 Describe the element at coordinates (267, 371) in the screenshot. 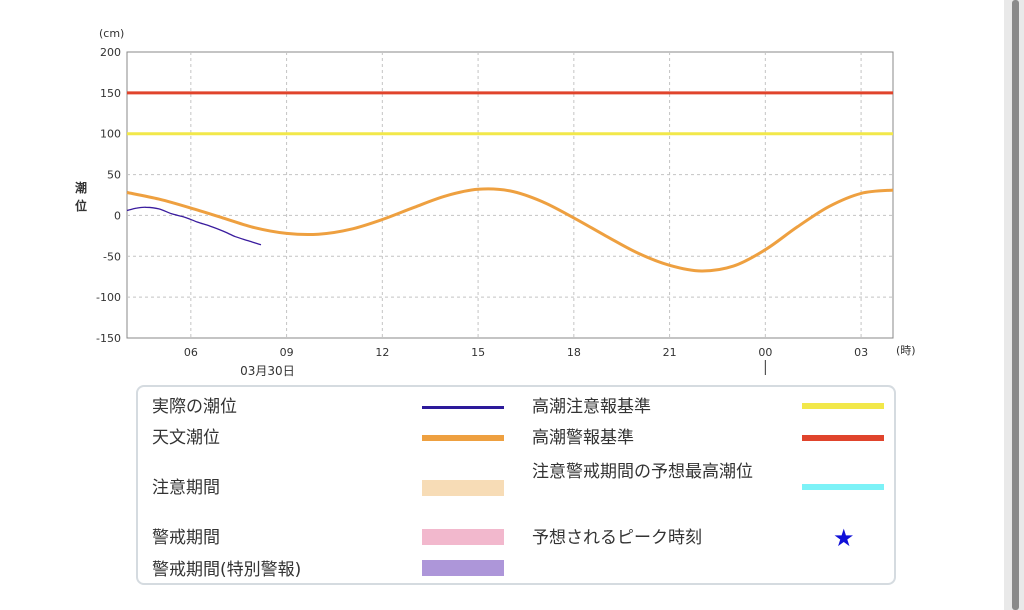

I see `date-label: 03月30日` at that location.